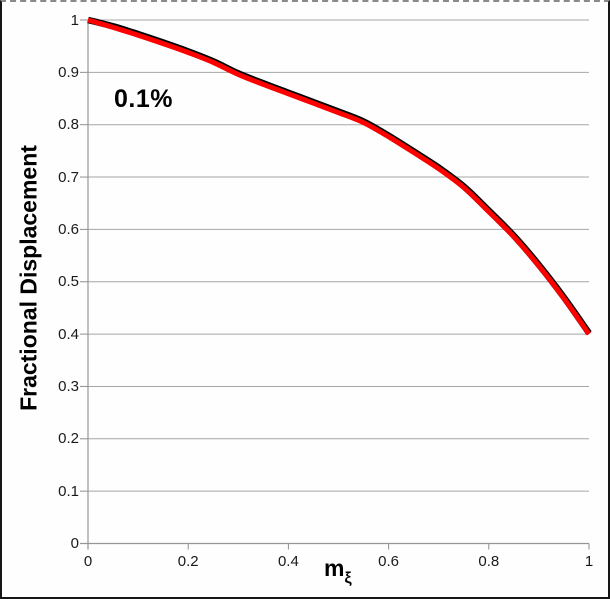 The width and height of the screenshot is (610, 599). What do you see at coordinates (68, 386) in the screenshot?
I see `y-tick-label-0.3: 0.3` at bounding box center [68, 386].